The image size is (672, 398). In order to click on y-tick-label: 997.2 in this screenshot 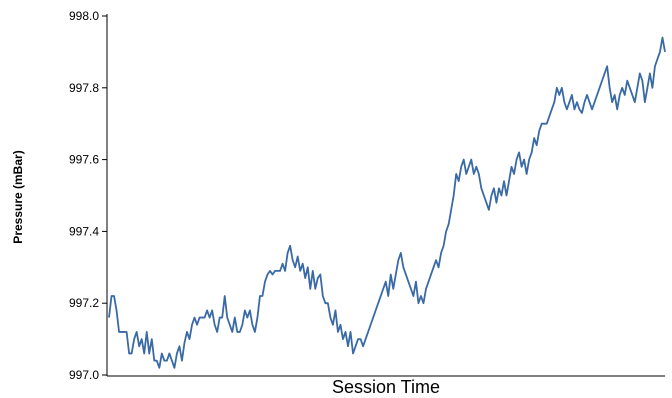, I will do `click(84, 303)`.